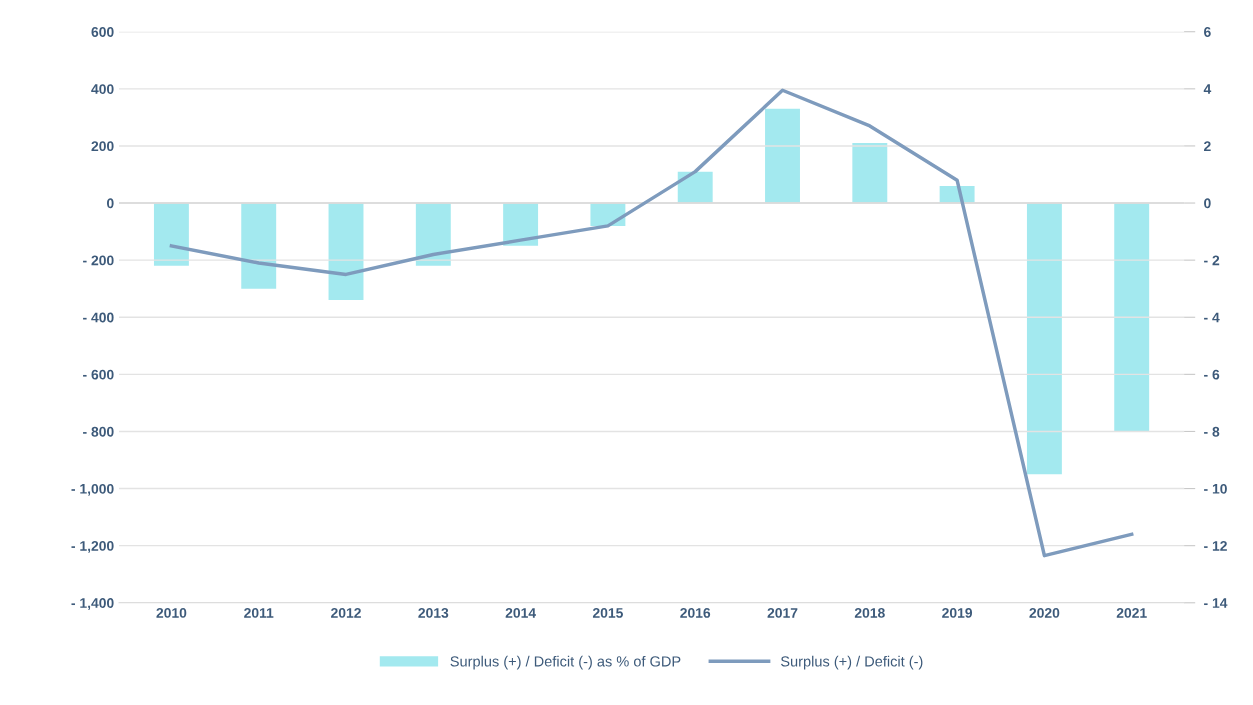  Describe the element at coordinates (346, 613) in the screenshot. I see `x-tick-label: 2012` at that location.